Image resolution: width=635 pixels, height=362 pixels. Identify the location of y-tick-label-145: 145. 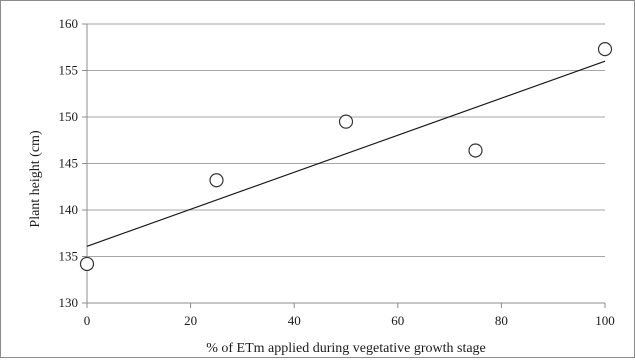
(69, 163).